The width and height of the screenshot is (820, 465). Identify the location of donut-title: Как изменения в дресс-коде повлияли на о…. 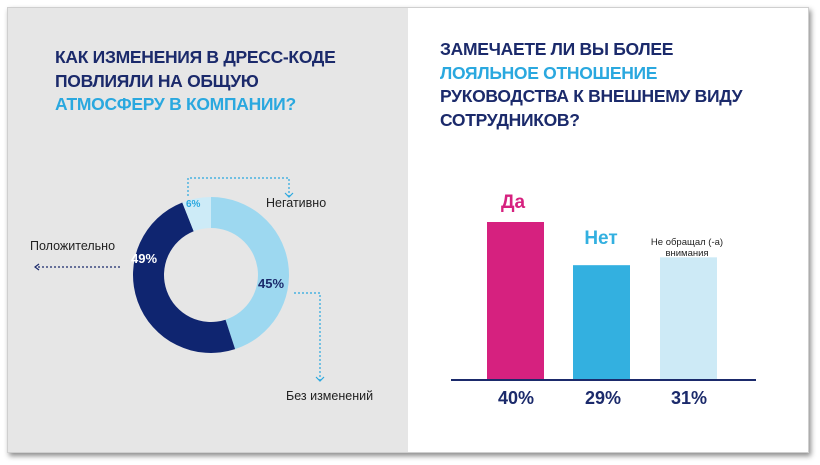
(195, 81).